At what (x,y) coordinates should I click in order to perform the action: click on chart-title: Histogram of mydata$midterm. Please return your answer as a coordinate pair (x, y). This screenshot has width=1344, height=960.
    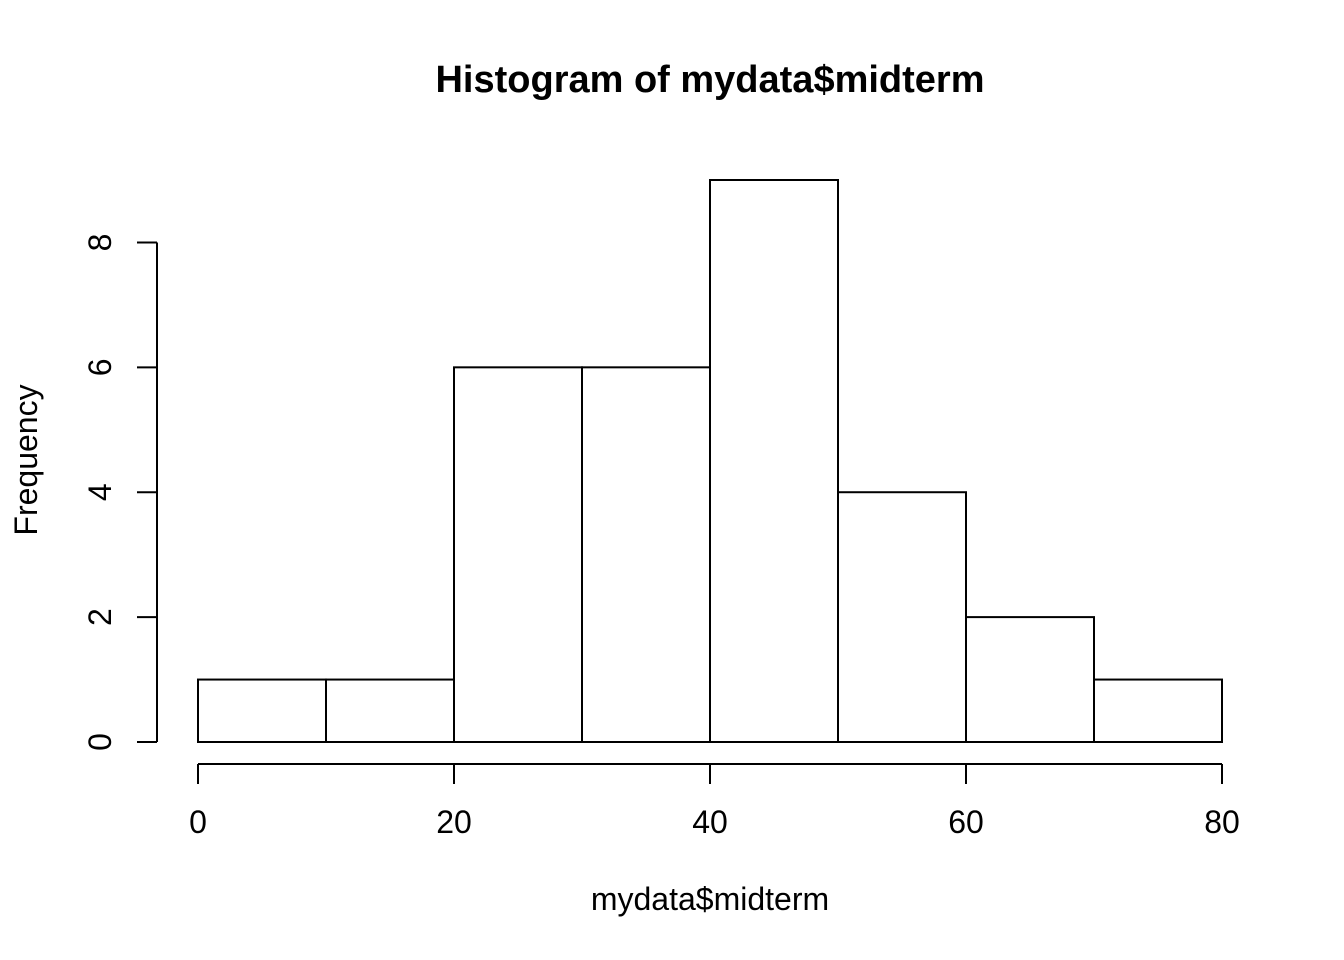
    Looking at the image, I should click on (709, 80).